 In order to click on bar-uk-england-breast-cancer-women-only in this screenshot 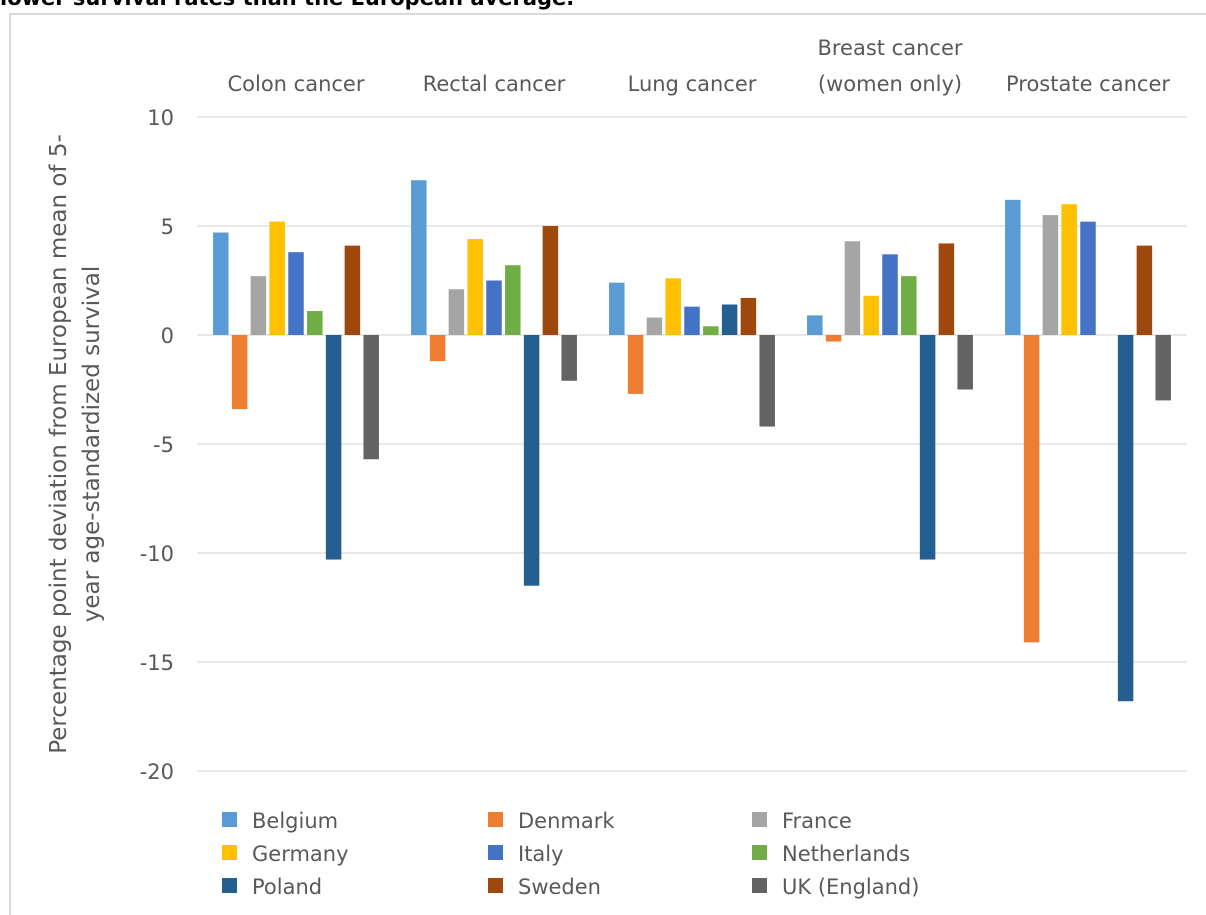, I will do `click(965, 362)`.